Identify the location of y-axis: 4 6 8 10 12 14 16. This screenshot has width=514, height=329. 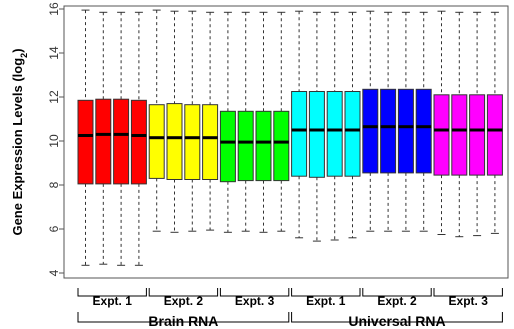
(55, 139).